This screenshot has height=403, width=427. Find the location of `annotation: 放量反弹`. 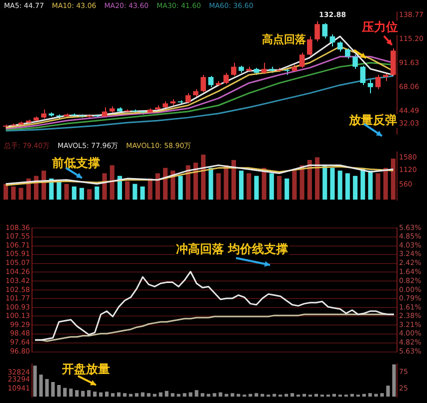

annotation: 放量反弹 is located at coordinates (372, 120).